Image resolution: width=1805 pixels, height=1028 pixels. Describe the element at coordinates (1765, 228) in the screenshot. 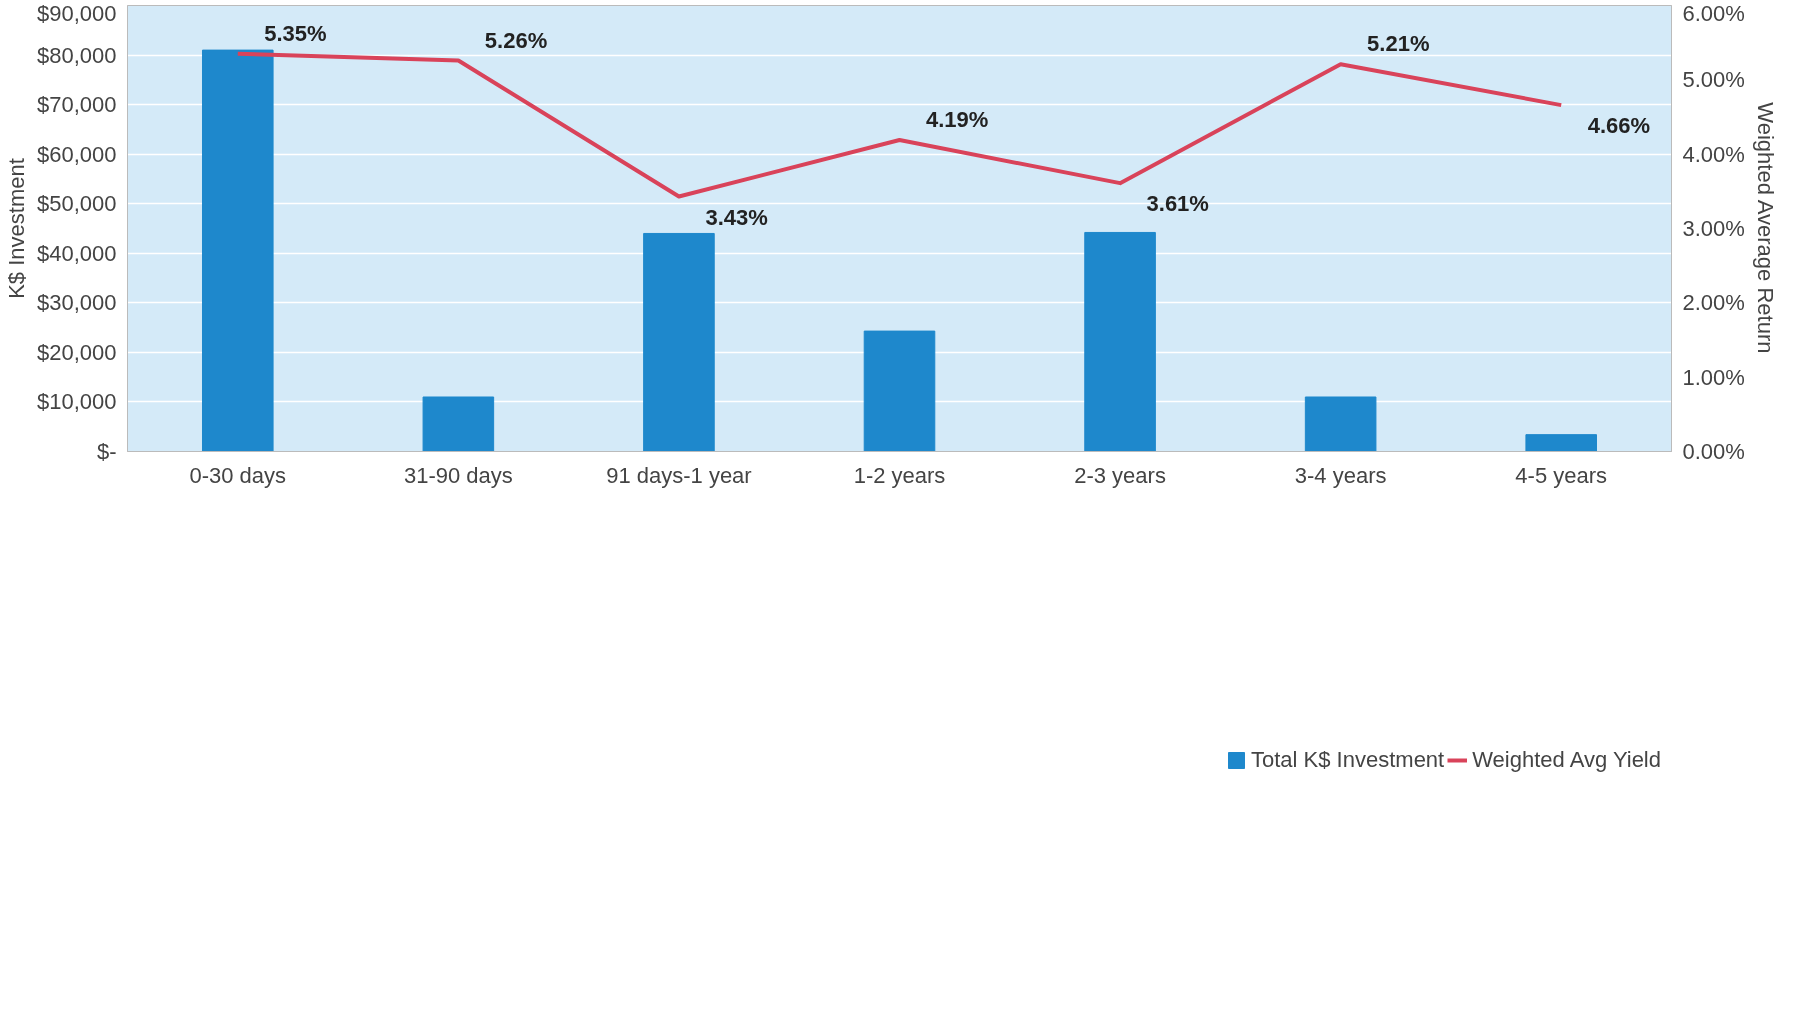

I see `y2-axis-title: Weighted Average Return` at that location.